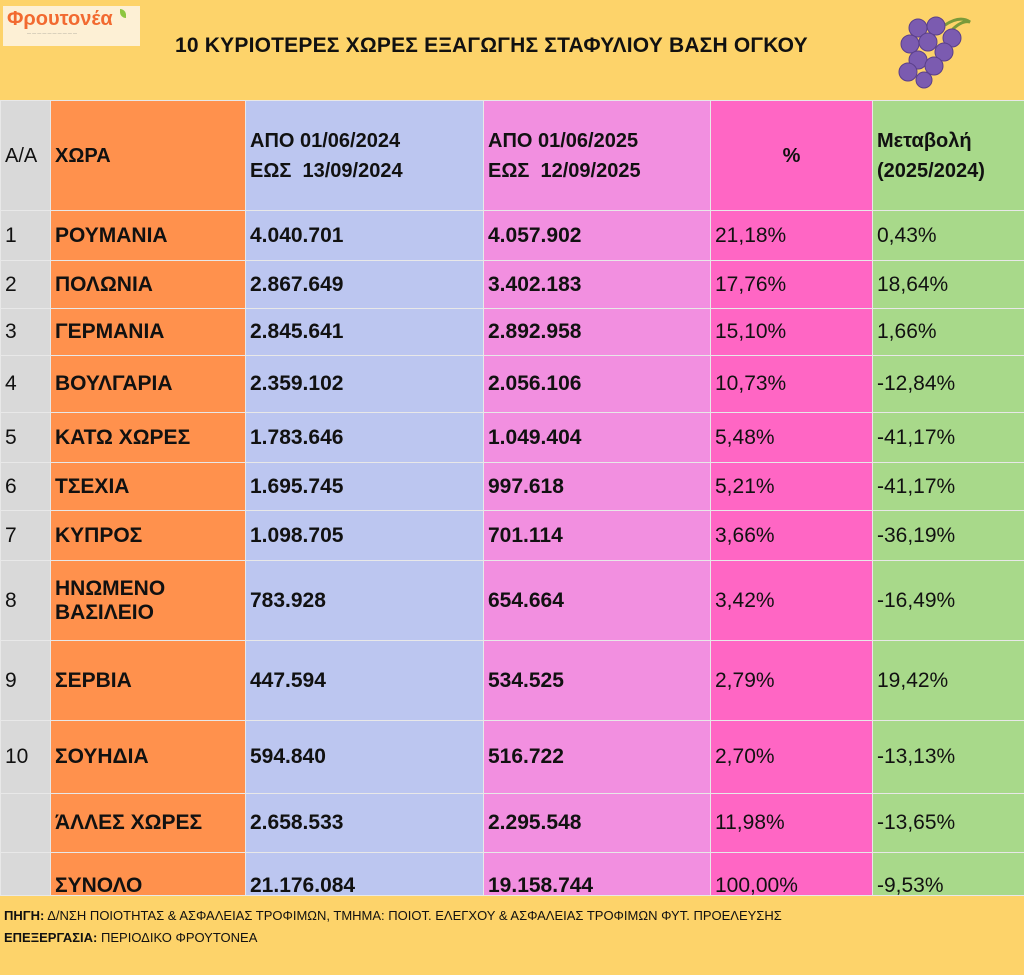 The width and height of the screenshot is (1024, 975). What do you see at coordinates (177, 937) in the screenshot?
I see `processing-text: ΠΕΡΙΟΔΙΚΟ ΦΡΟΥΤΟΝΕΑ` at bounding box center [177, 937].